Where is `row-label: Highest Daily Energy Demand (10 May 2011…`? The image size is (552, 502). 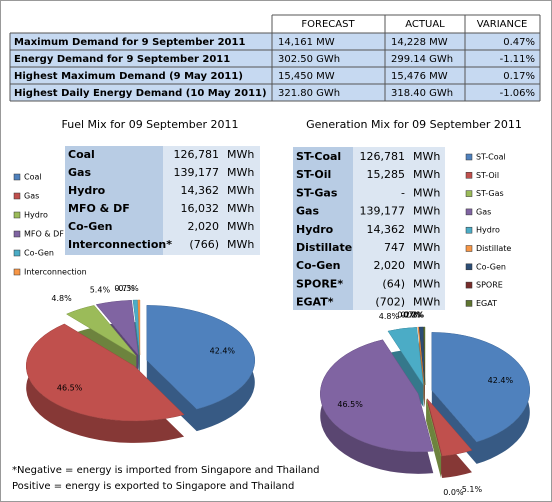 row-label: Highest Daily Energy Demand (10 May 2011… is located at coordinates (140, 93).